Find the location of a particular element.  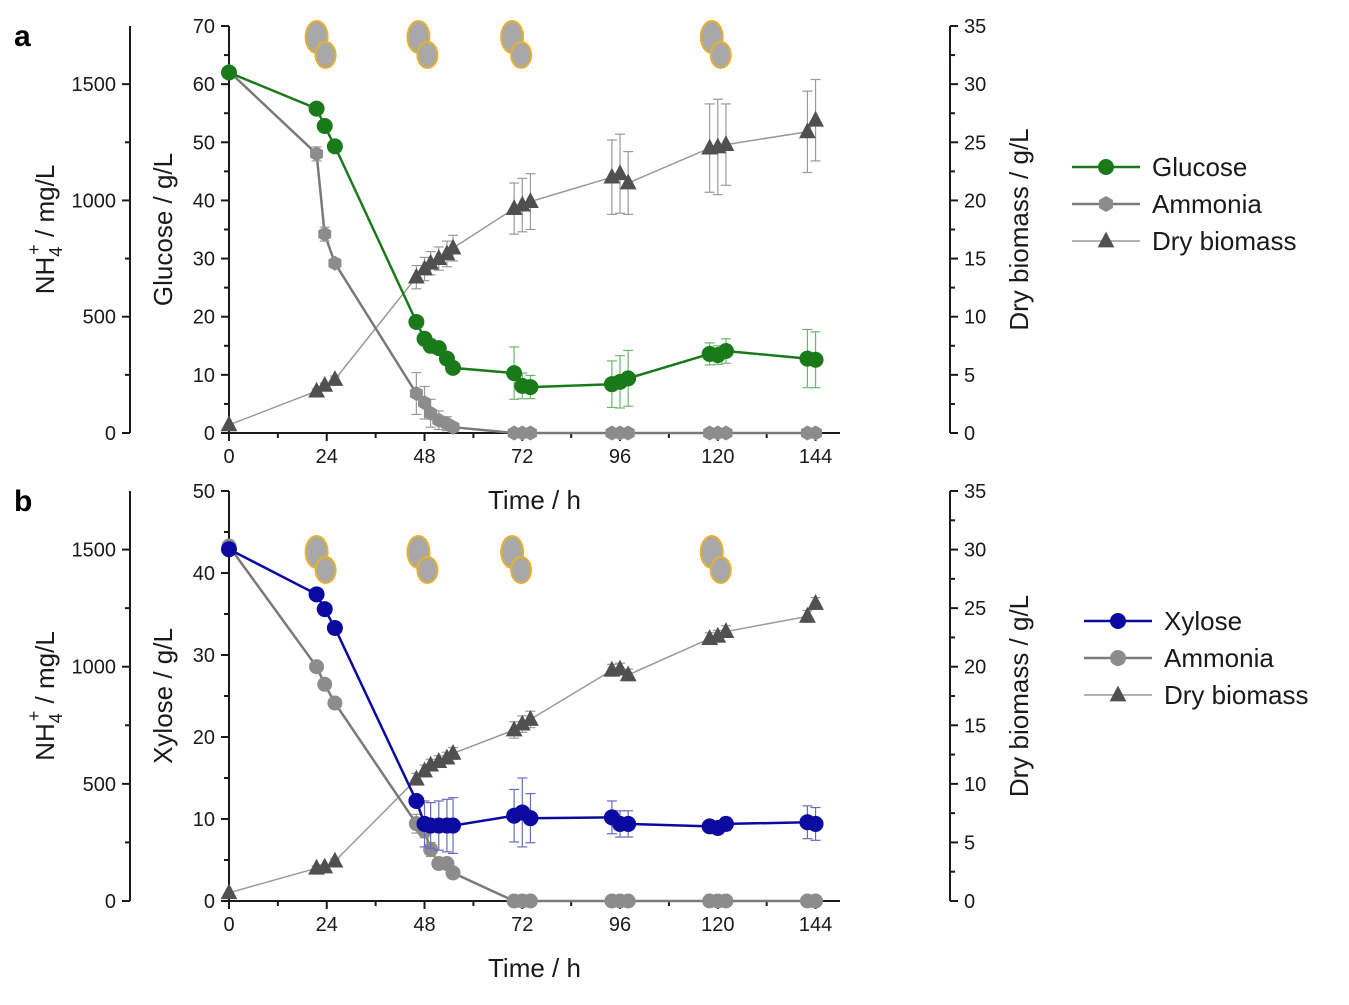

x-tick-label: 96 is located at coordinates (620, 925).